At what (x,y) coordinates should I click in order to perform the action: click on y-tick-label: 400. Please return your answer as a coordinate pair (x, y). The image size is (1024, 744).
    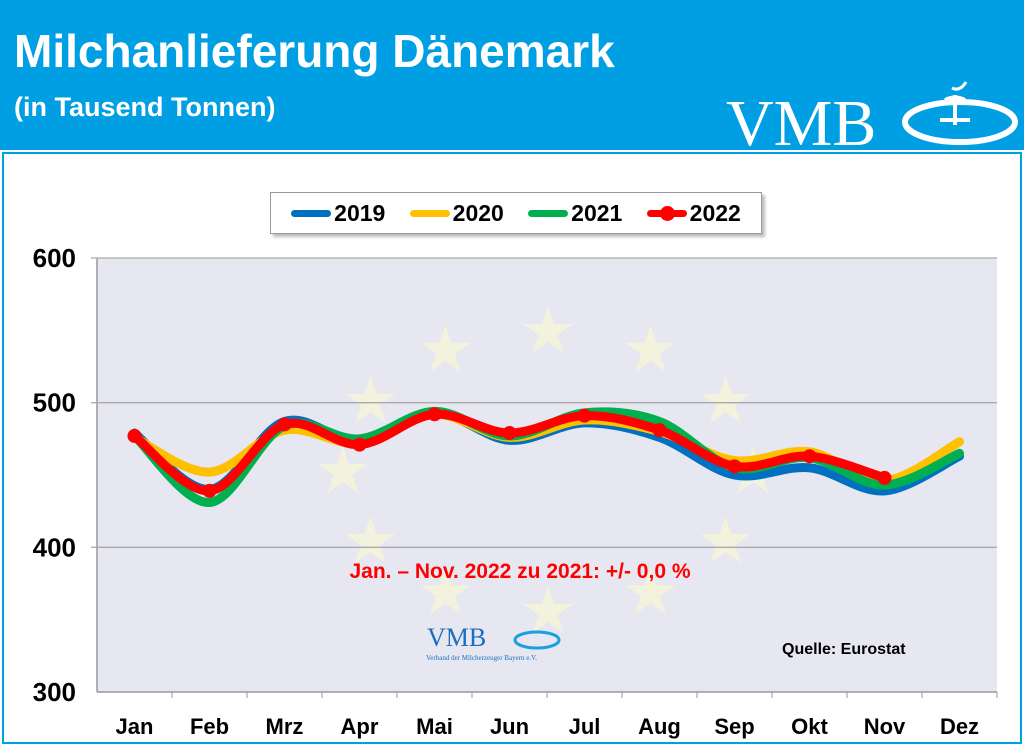
    Looking at the image, I should click on (54, 547).